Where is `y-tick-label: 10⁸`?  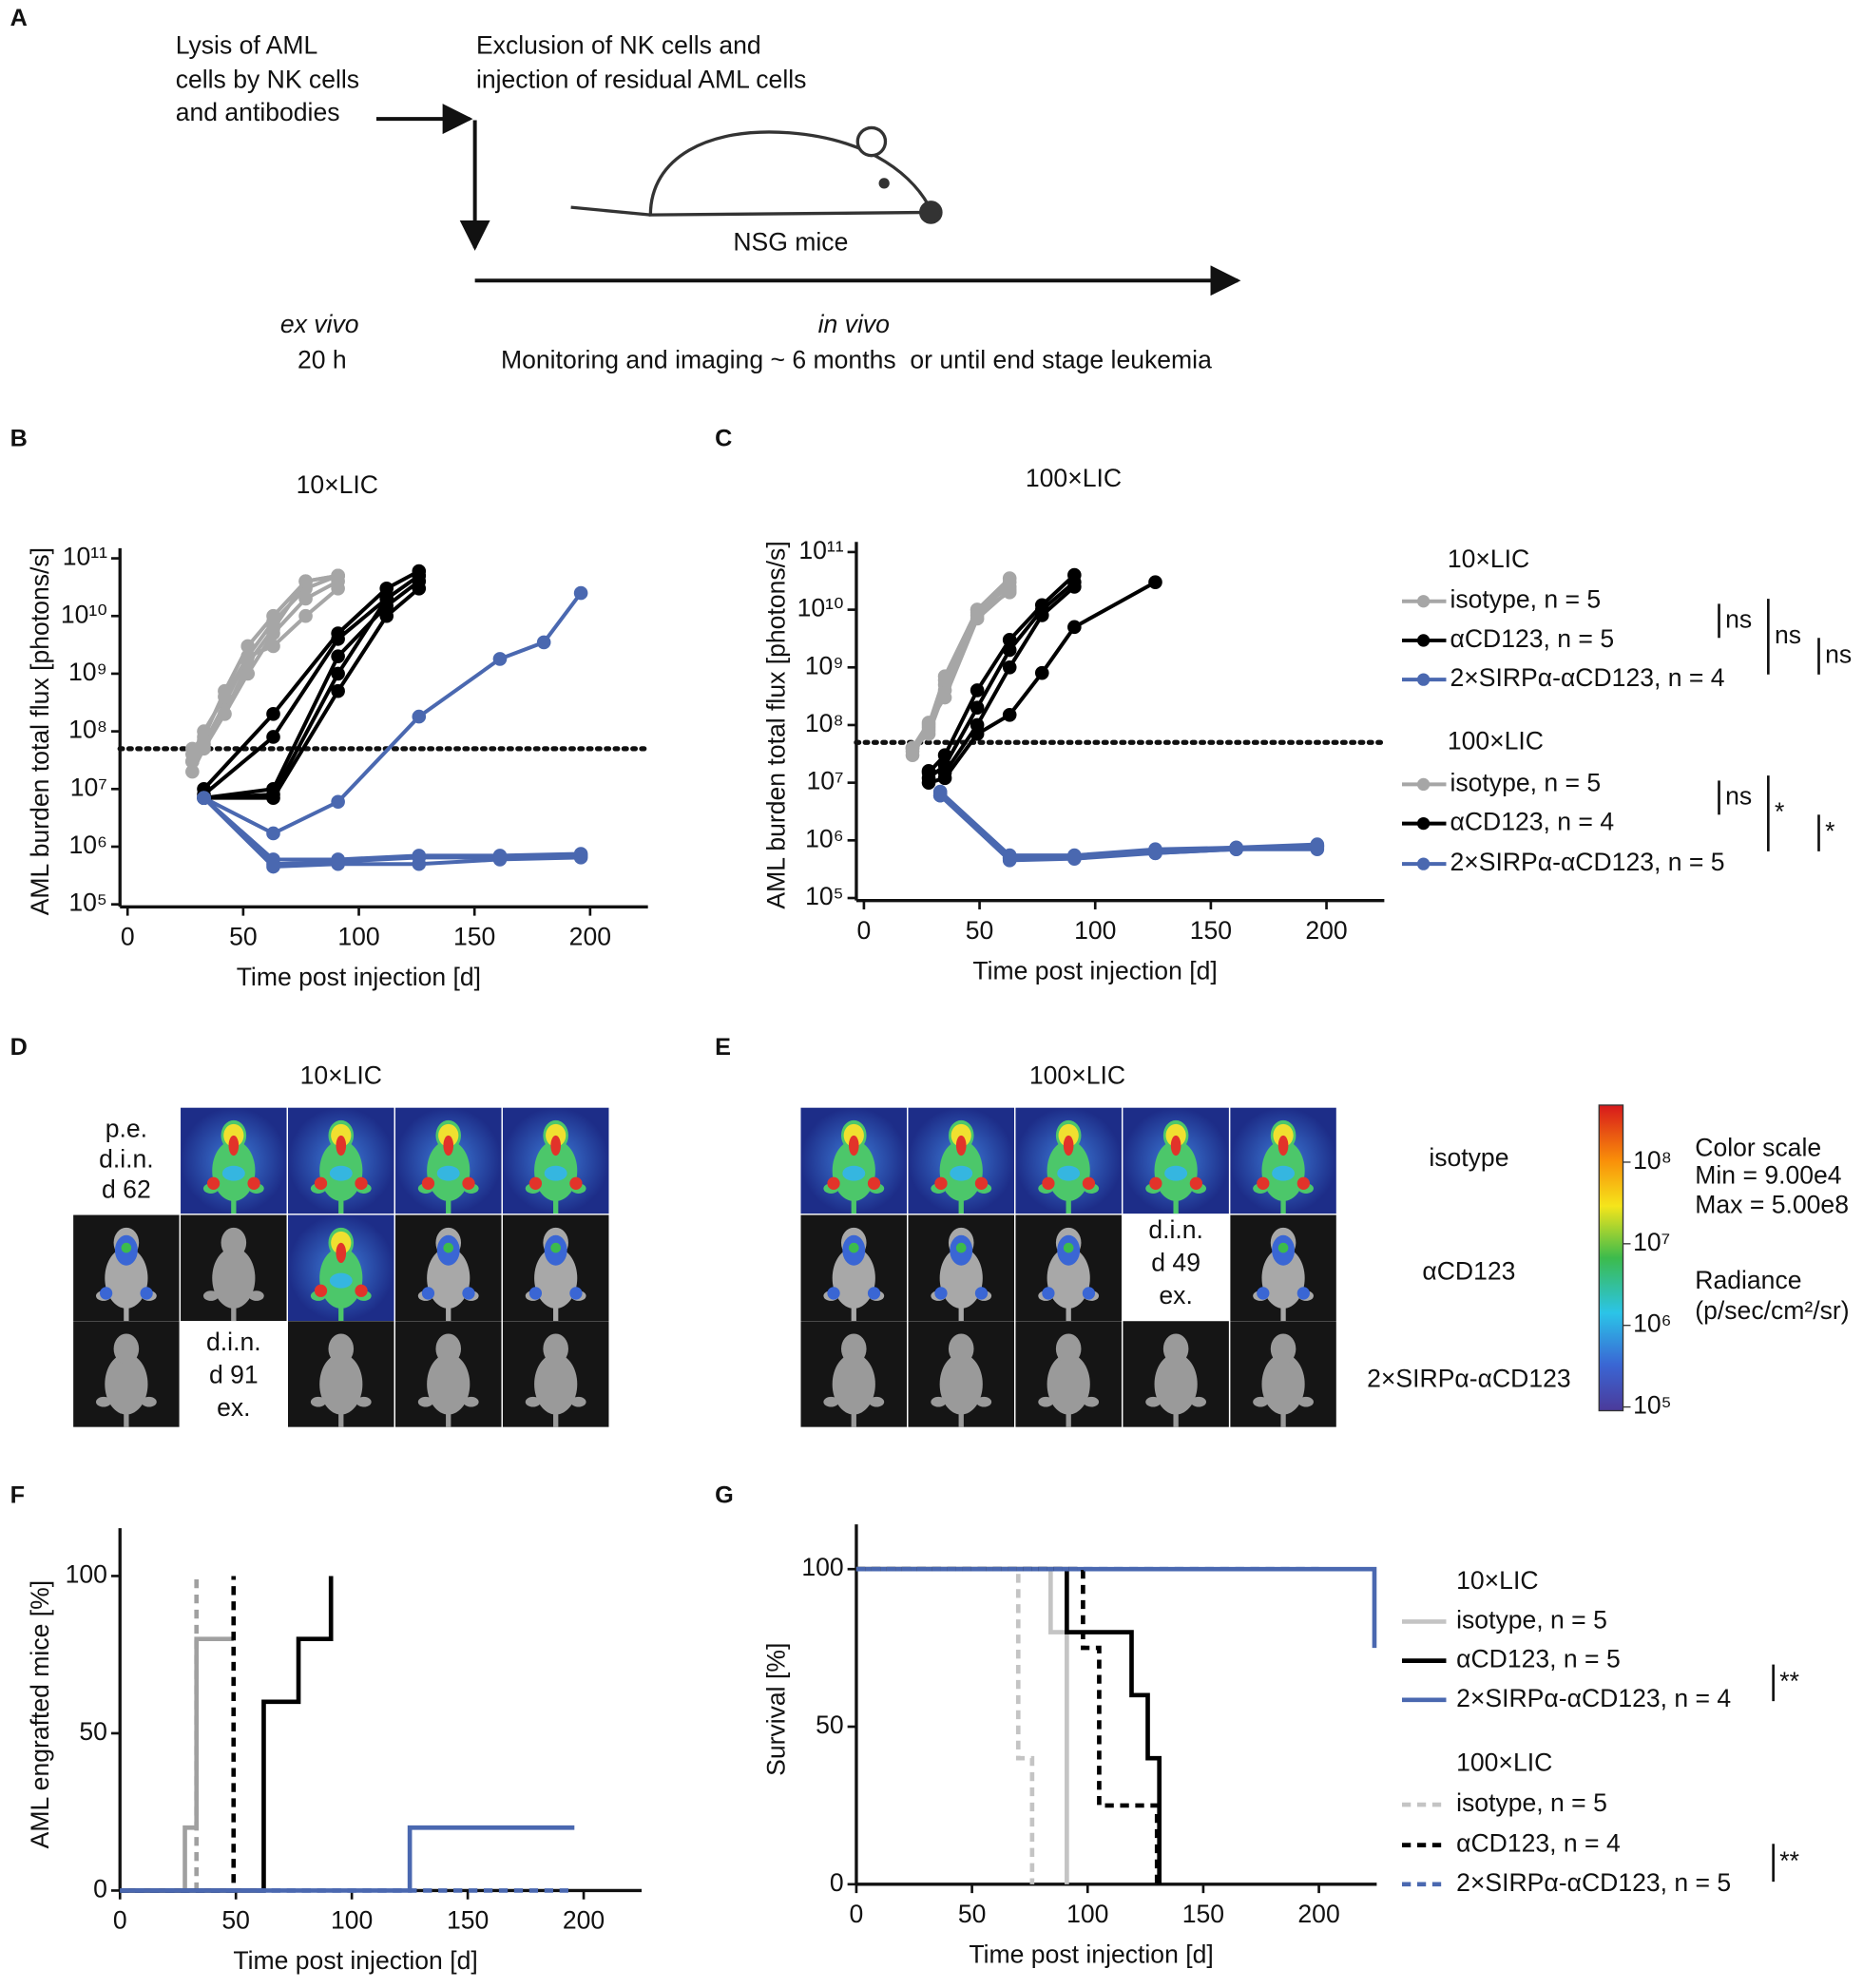 y-tick-label: 10⁸ is located at coordinates (824, 723).